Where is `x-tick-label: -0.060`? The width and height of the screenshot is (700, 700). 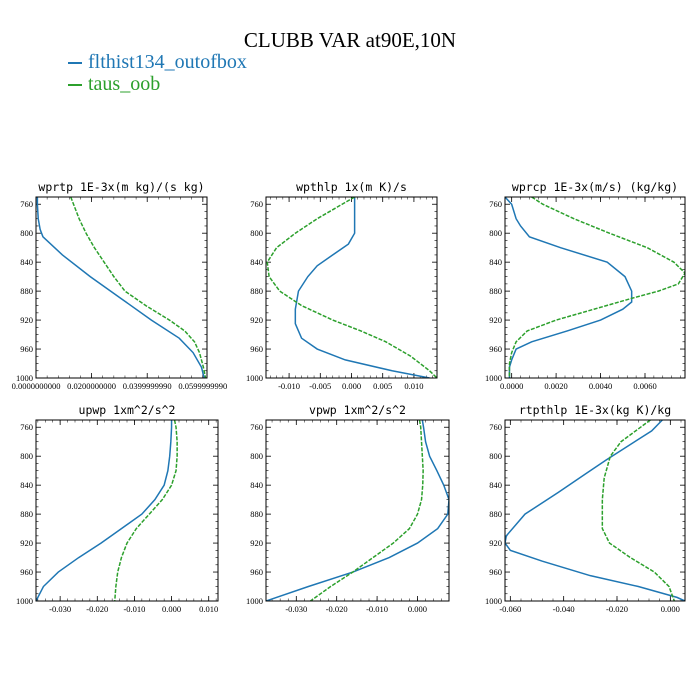 x-tick-label: -0.060 is located at coordinates (510, 609).